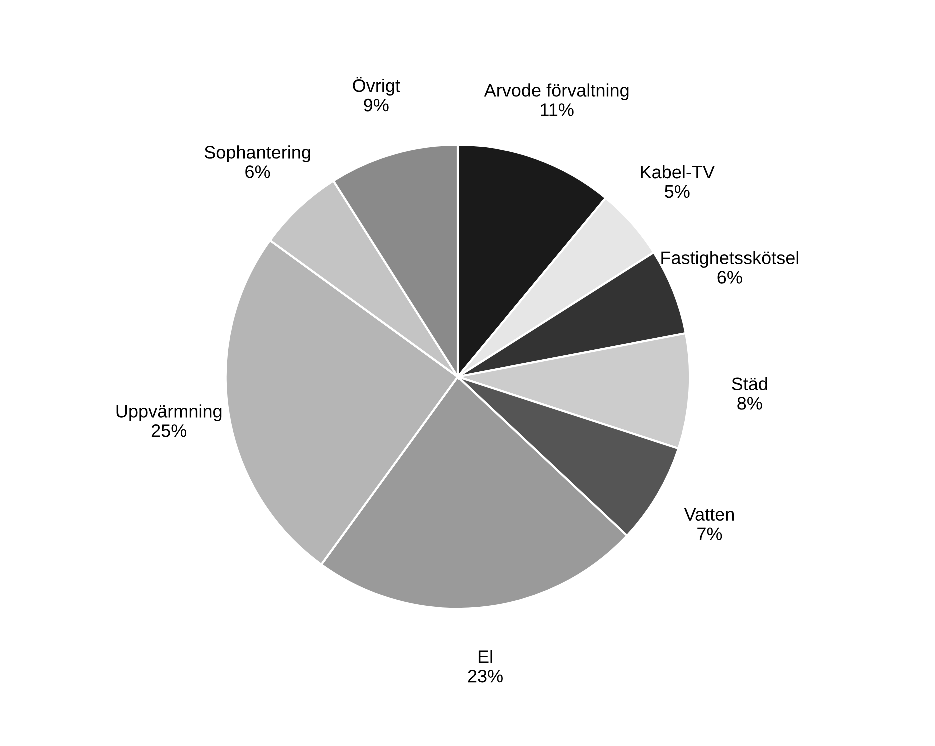 This screenshot has height=746, width=935. What do you see at coordinates (376, 86) in the screenshot?
I see `slice-label: Övrigt` at bounding box center [376, 86].